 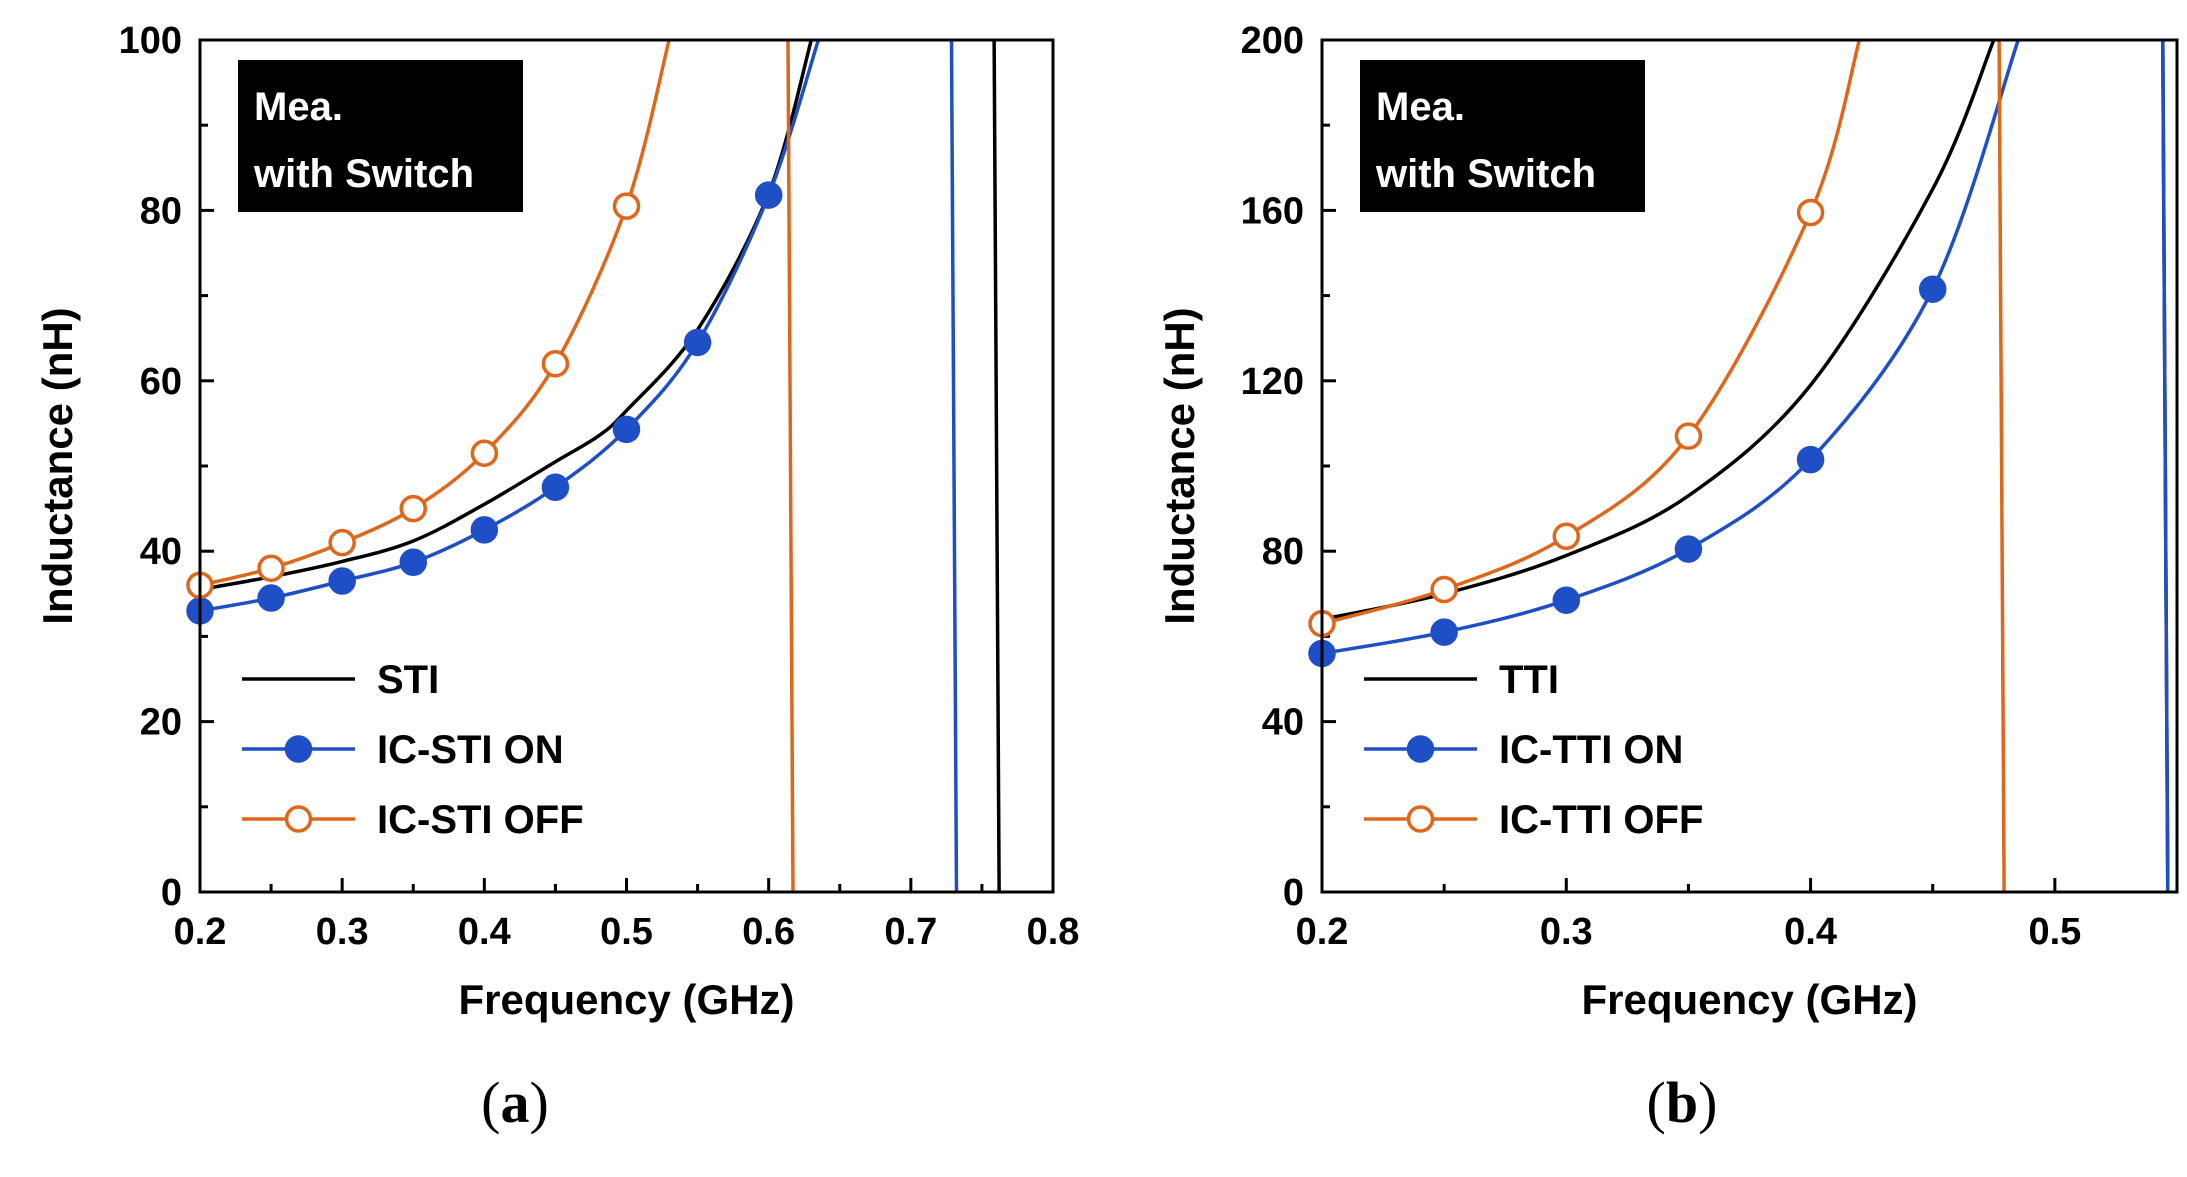 What do you see at coordinates (1591, 750) in the screenshot?
I see `legend-label: IC-TTI ON` at bounding box center [1591, 750].